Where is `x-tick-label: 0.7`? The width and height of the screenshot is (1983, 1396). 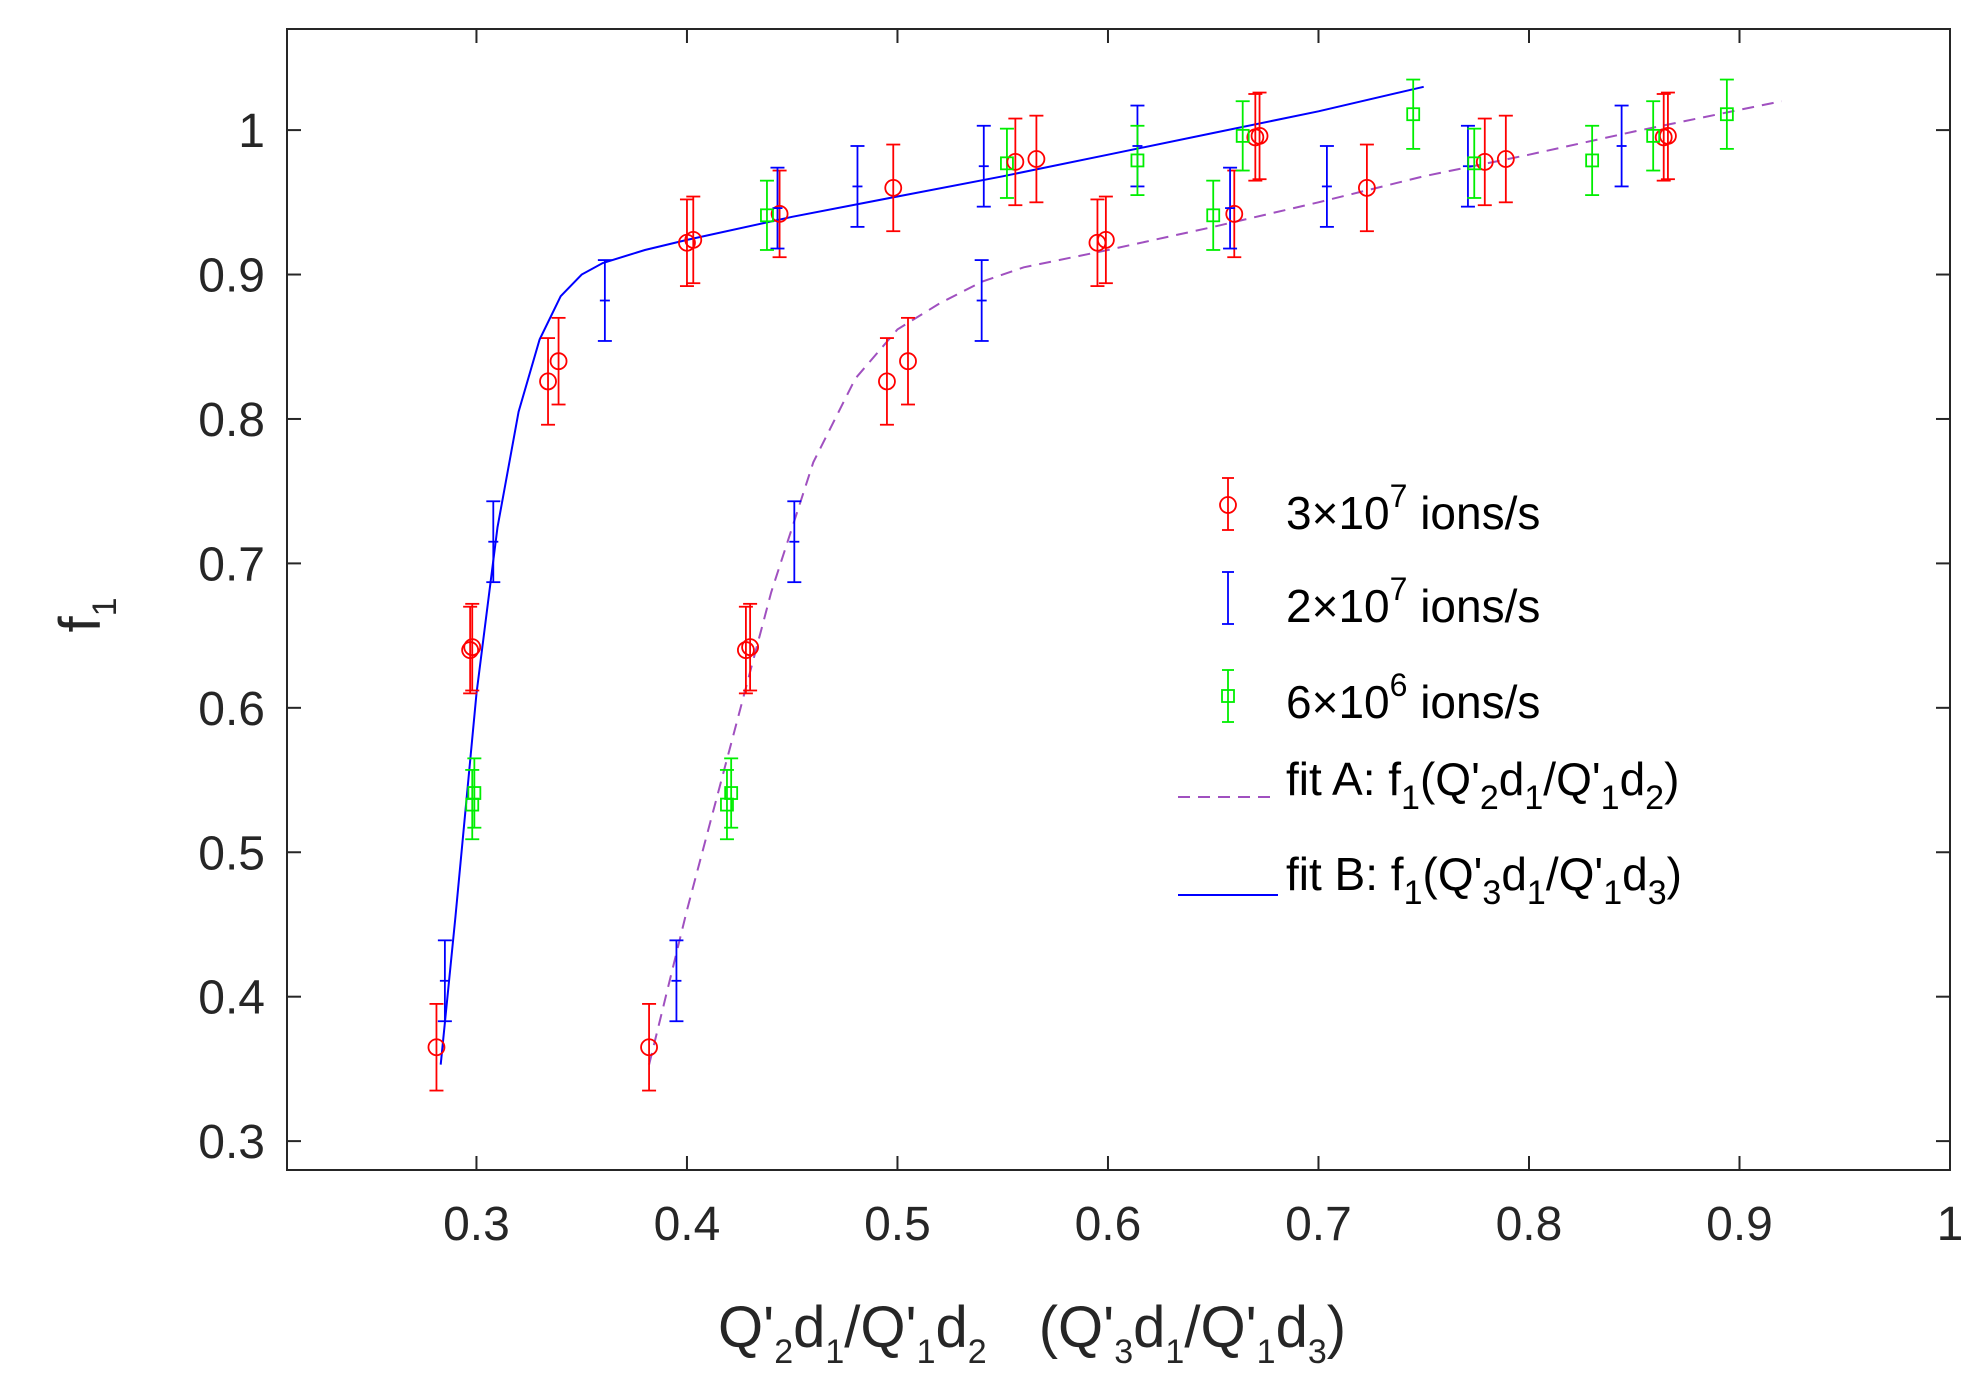 x-tick-label: 0.7 is located at coordinates (1318, 1224).